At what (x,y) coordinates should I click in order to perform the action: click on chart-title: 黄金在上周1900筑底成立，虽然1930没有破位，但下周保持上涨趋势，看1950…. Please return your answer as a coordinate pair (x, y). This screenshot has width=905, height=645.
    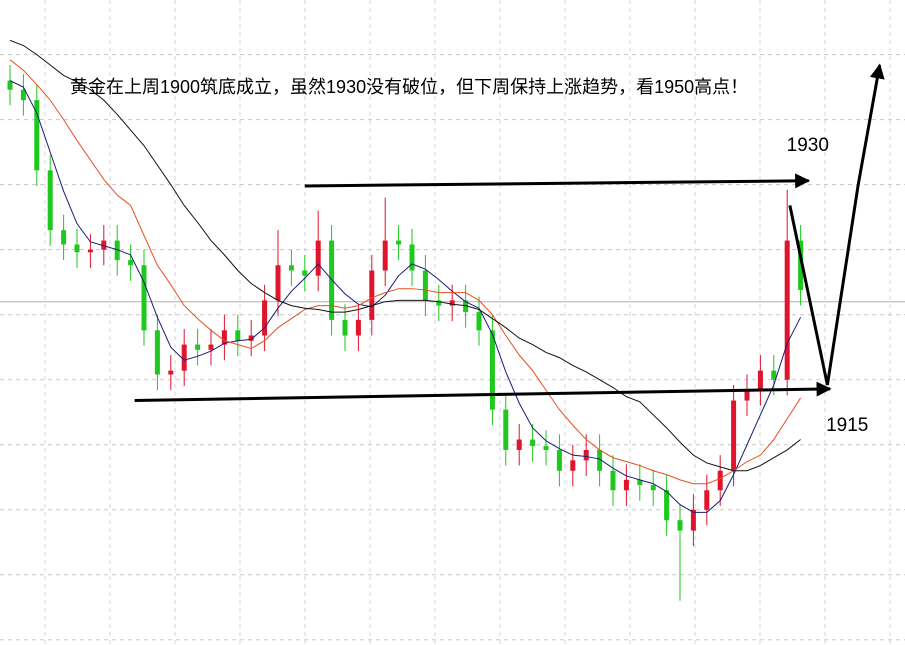
    Looking at the image, I should click on (409, 87).